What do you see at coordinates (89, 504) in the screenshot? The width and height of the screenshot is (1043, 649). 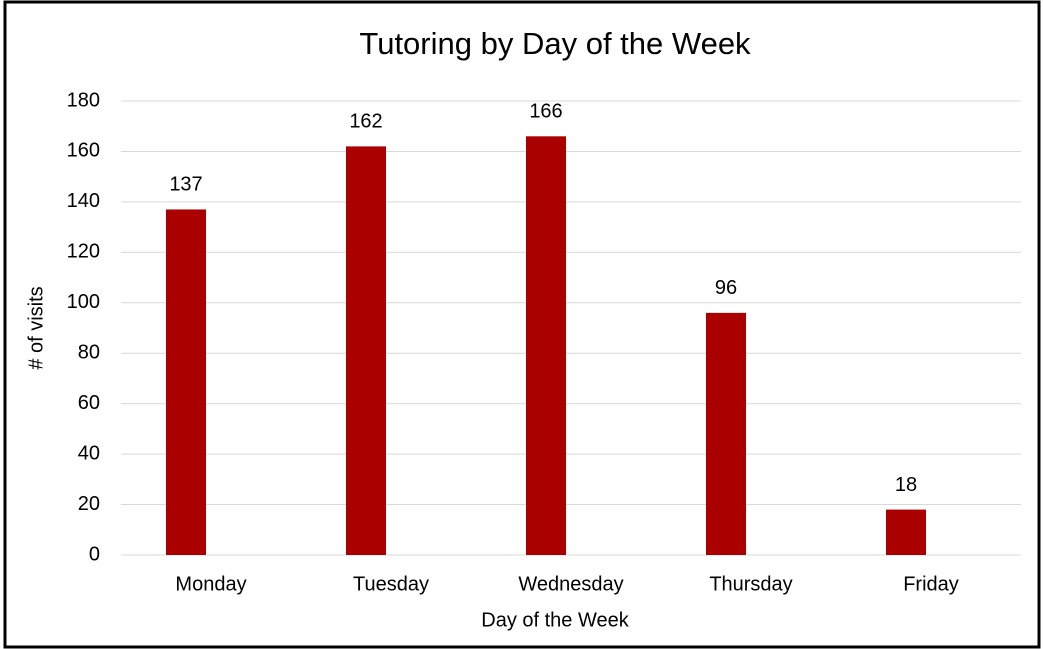 I see `y-tick-label: 20` at bounding box center [89, 504].